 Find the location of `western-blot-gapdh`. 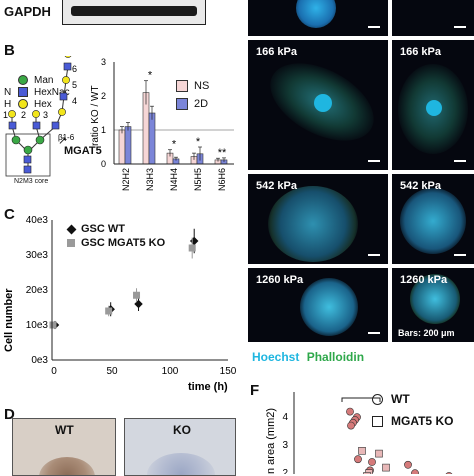

western-blot-gapdh is located at coordinates (134, 12).